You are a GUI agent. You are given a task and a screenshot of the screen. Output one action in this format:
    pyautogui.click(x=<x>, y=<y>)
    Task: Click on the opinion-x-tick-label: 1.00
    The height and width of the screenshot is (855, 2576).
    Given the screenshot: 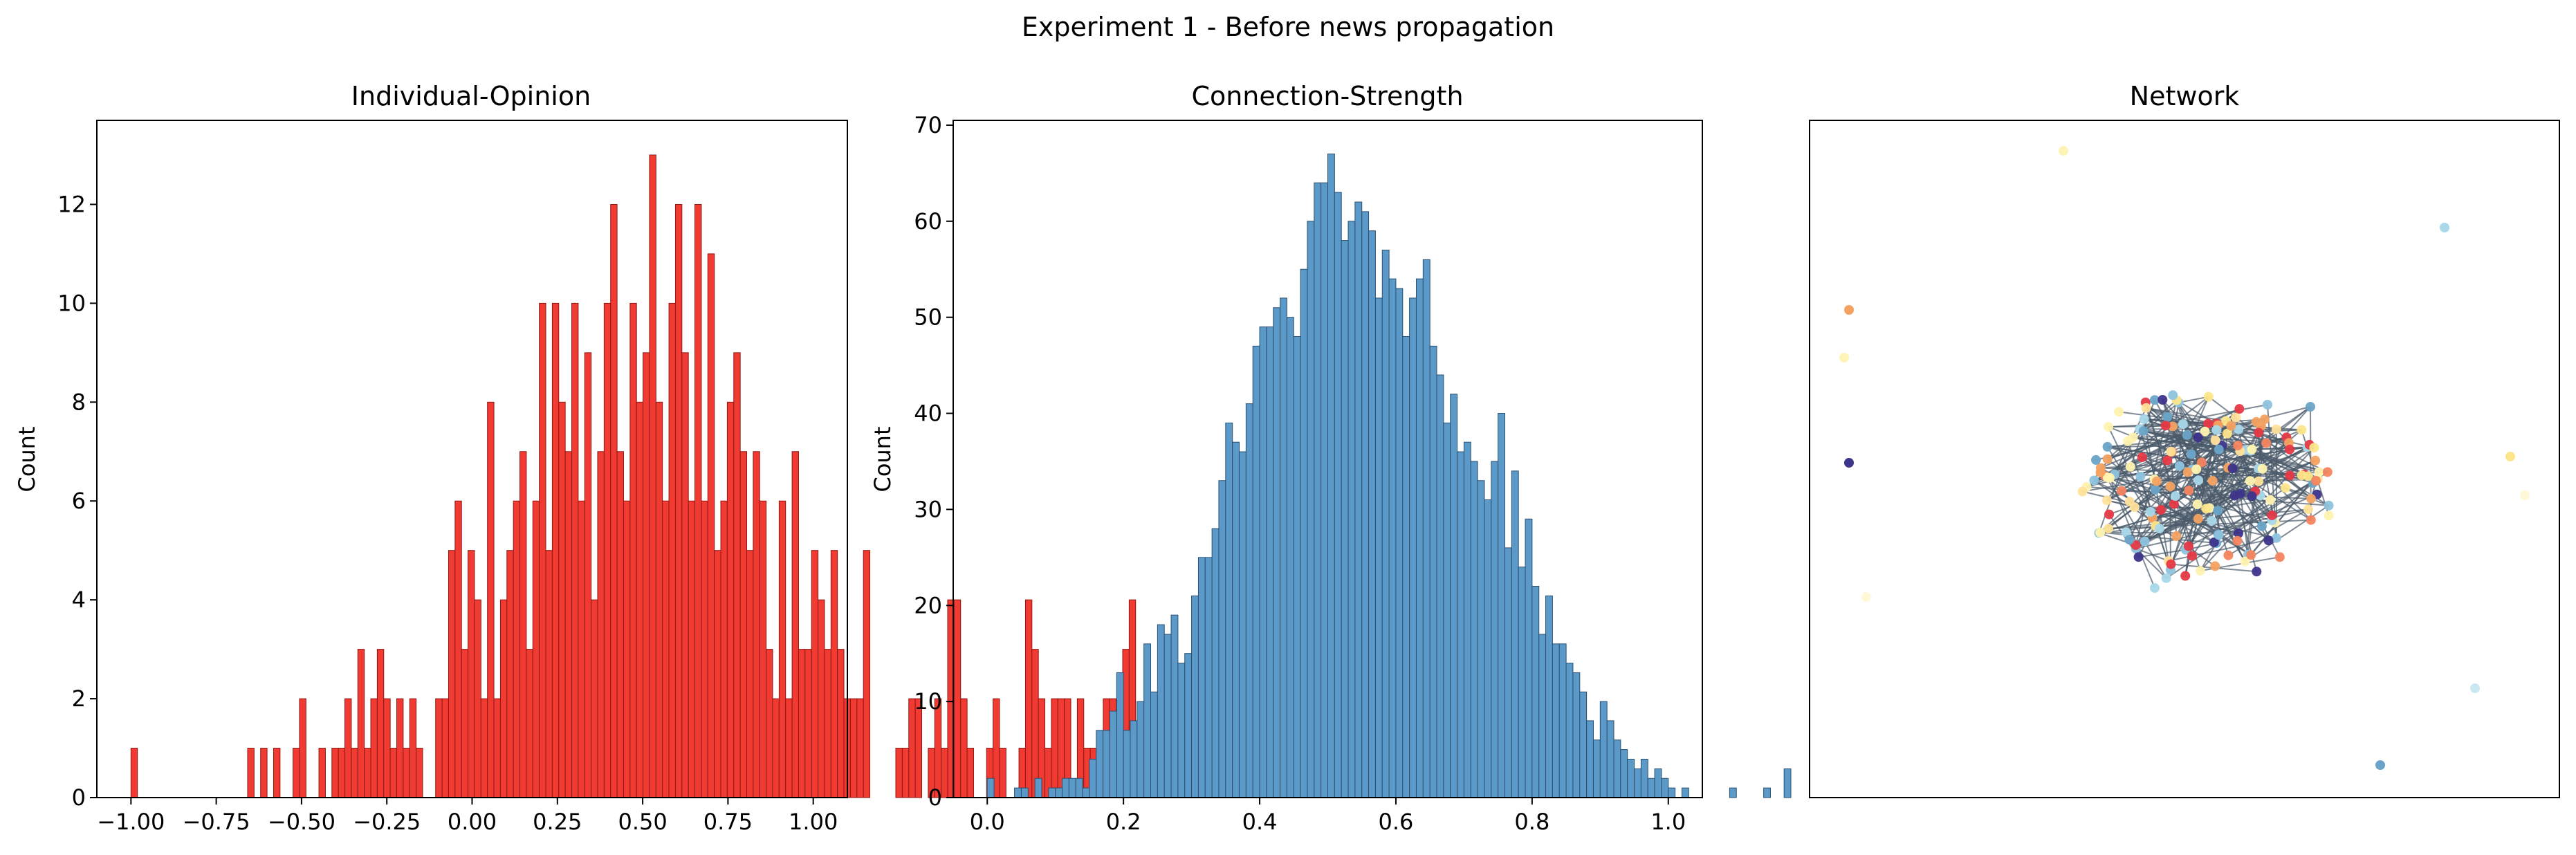 What is the action you would take?
    pyautogui.click(x=813, y=822)
    